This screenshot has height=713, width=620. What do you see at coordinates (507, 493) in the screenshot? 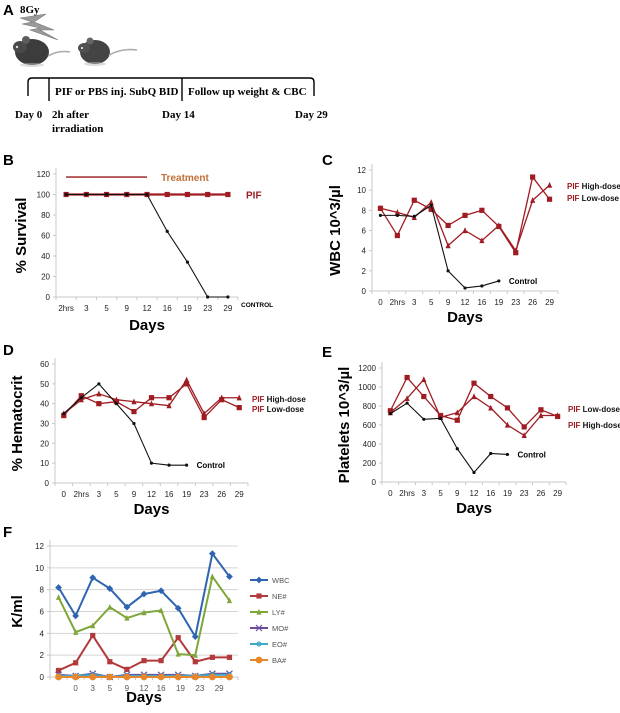
I see `x-tick-label: 19` at bounding box center [507, 493].